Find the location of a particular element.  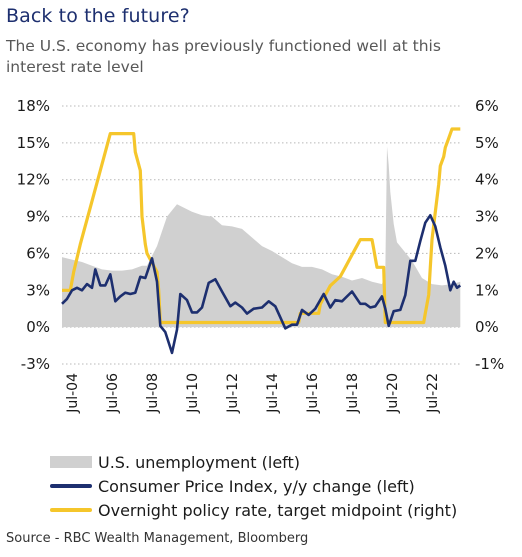

legend-item-cpi: Consumer Price Index, y/y change (left) is located at coordinates (253, 486).